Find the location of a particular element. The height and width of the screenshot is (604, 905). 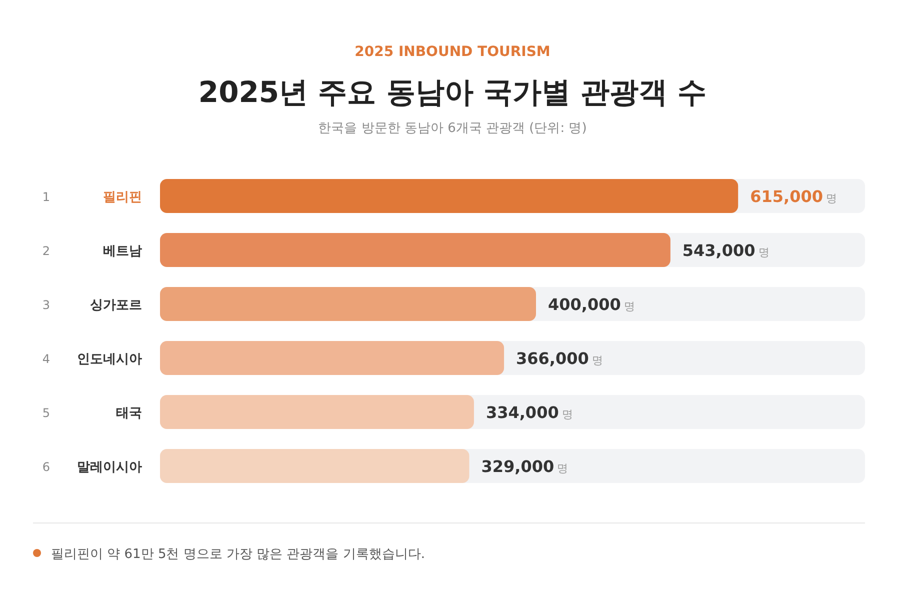

text: 2025 INBOUND TOURISM is located at coordinates (452, 52).